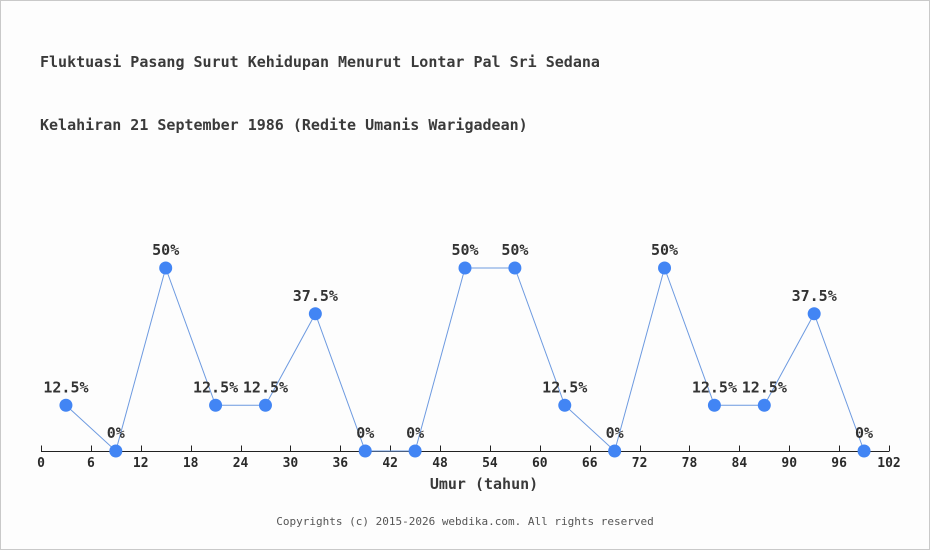 The image size is (930, 550). What do you see at coordinates (41, 463) in the screenshot?
I see `x-tick-label: 0` at bounding box center [41, 463].